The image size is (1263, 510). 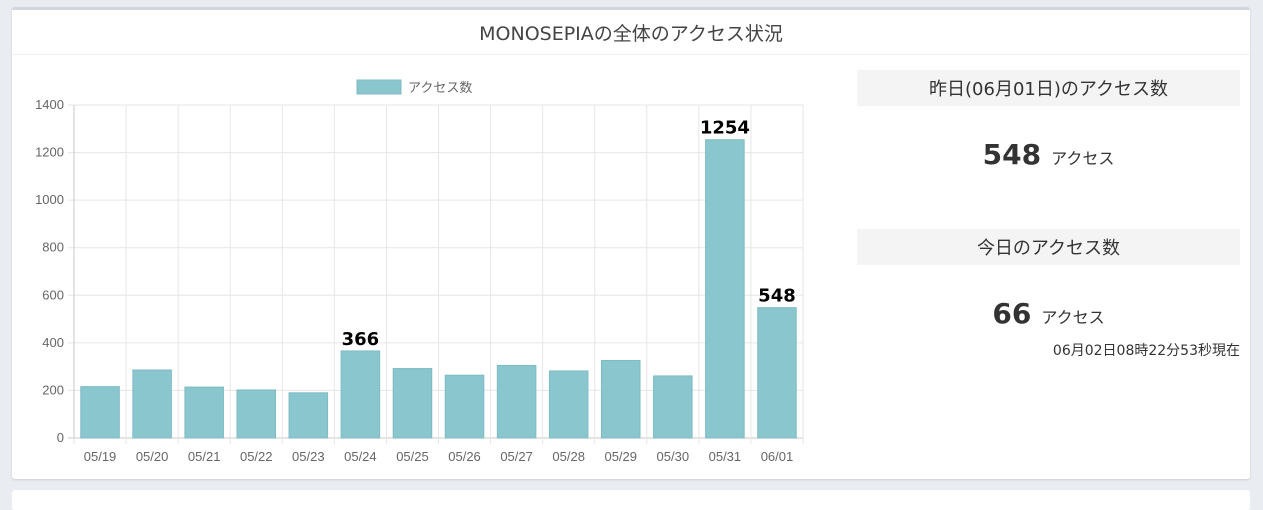 I want to click on y-tick-label: 1200, so click(x=49, y=152).